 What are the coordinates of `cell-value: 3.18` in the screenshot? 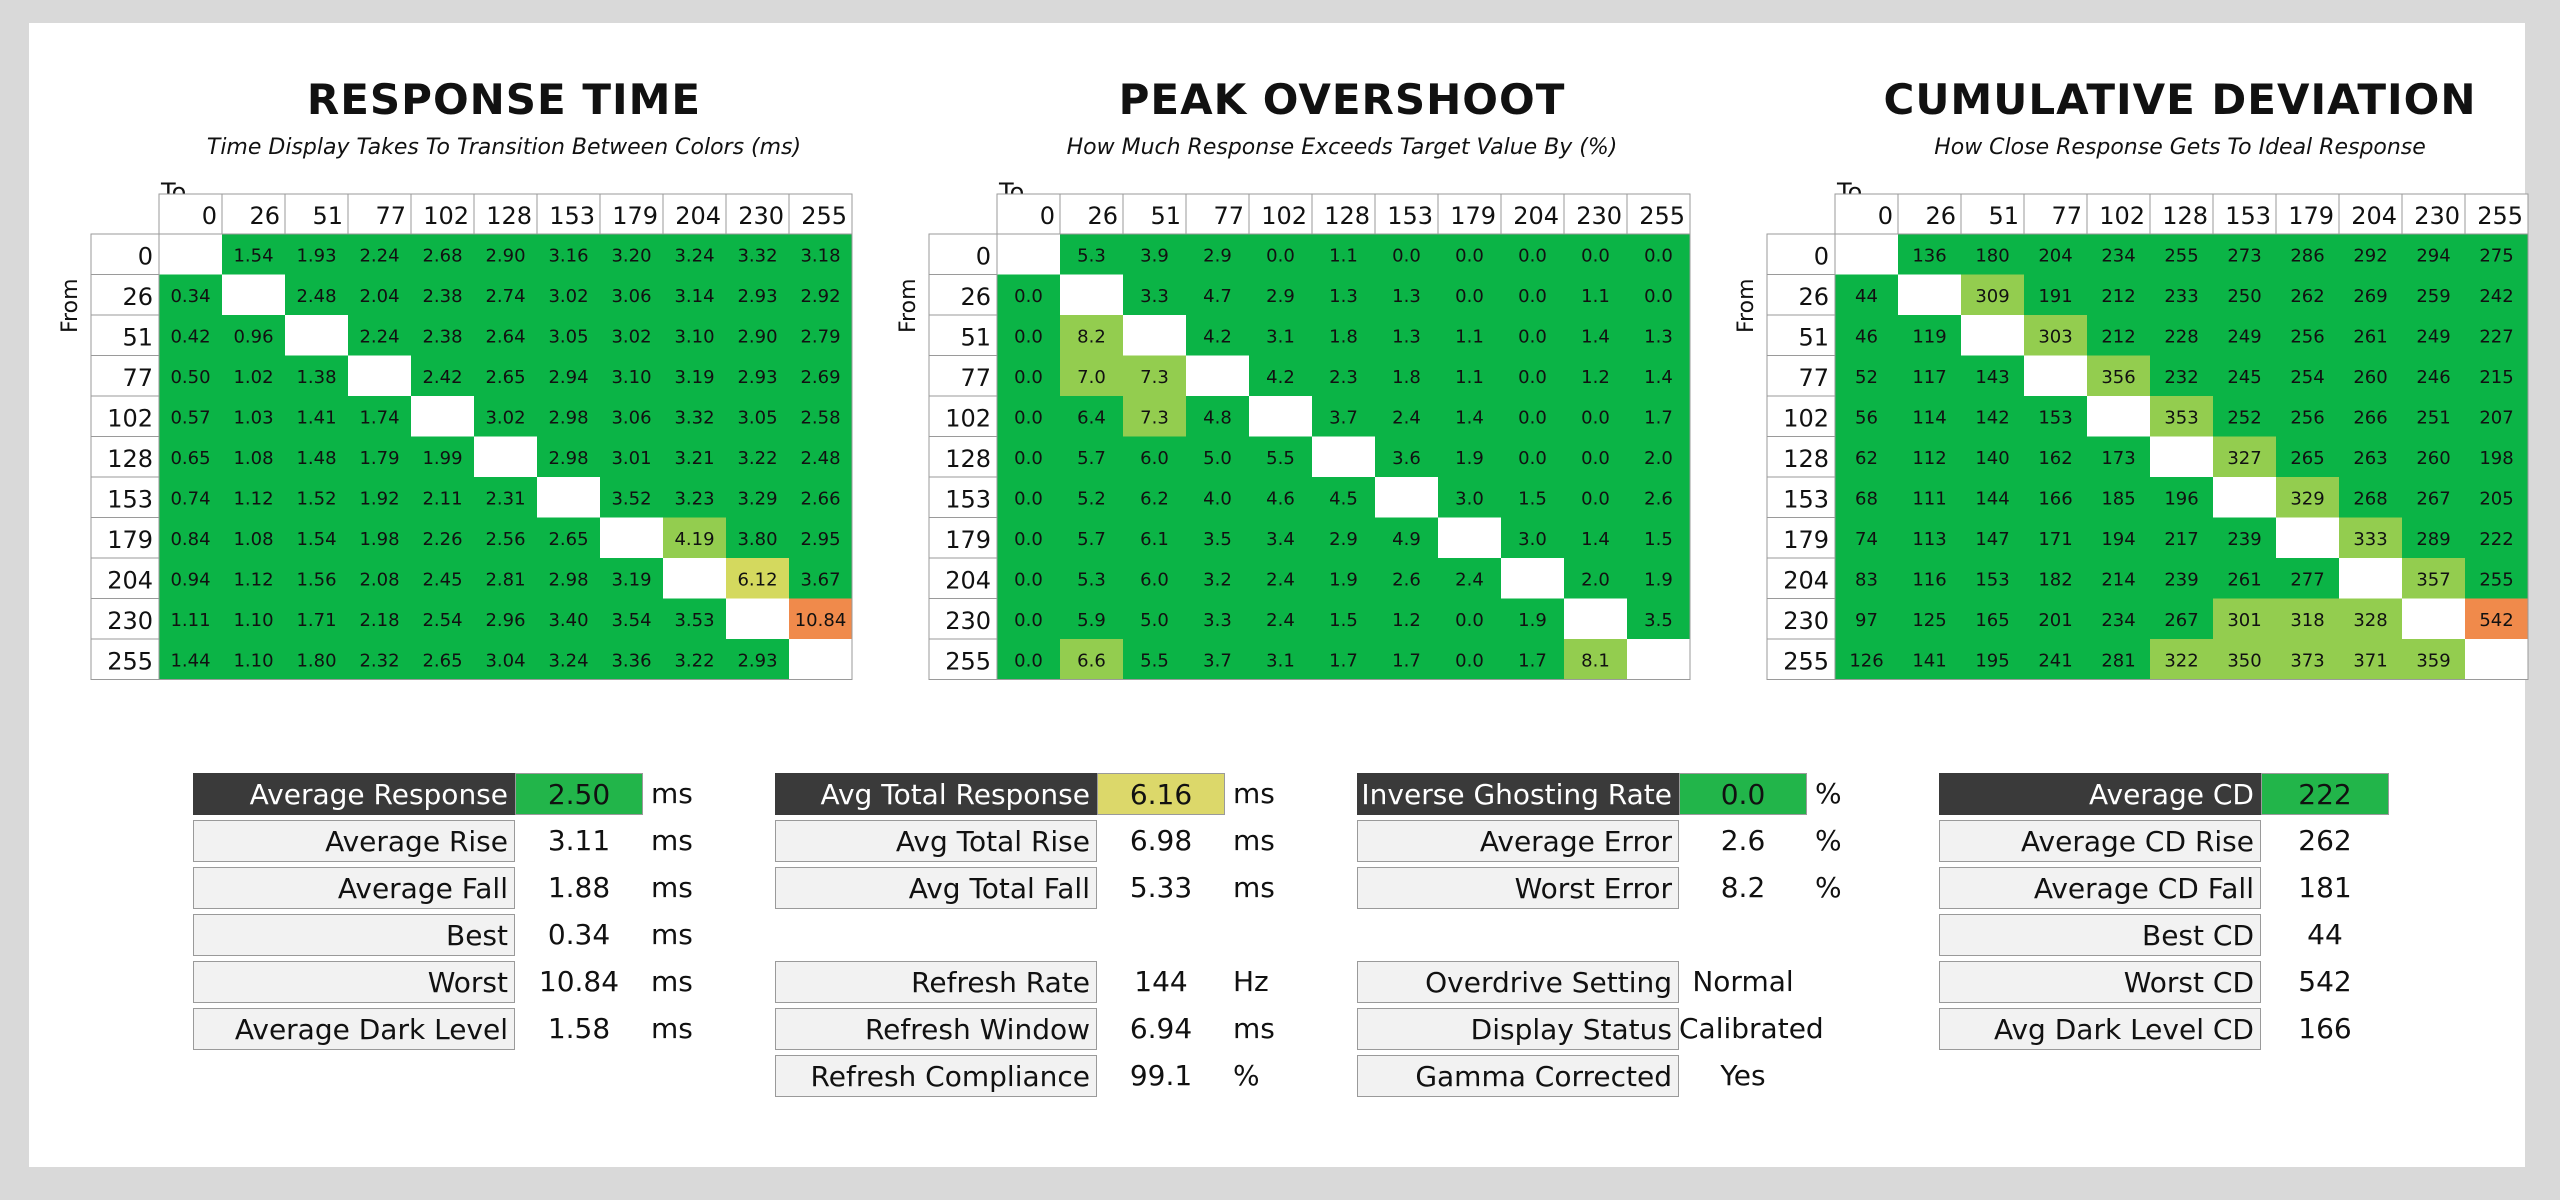 It's located at (820, 255).